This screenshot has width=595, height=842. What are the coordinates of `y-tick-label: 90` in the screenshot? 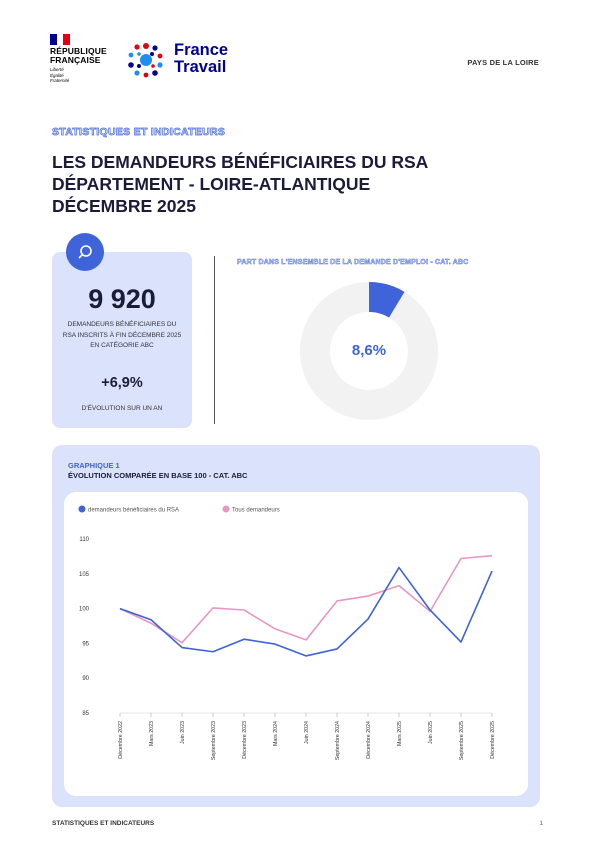 It's located at (85, 679).